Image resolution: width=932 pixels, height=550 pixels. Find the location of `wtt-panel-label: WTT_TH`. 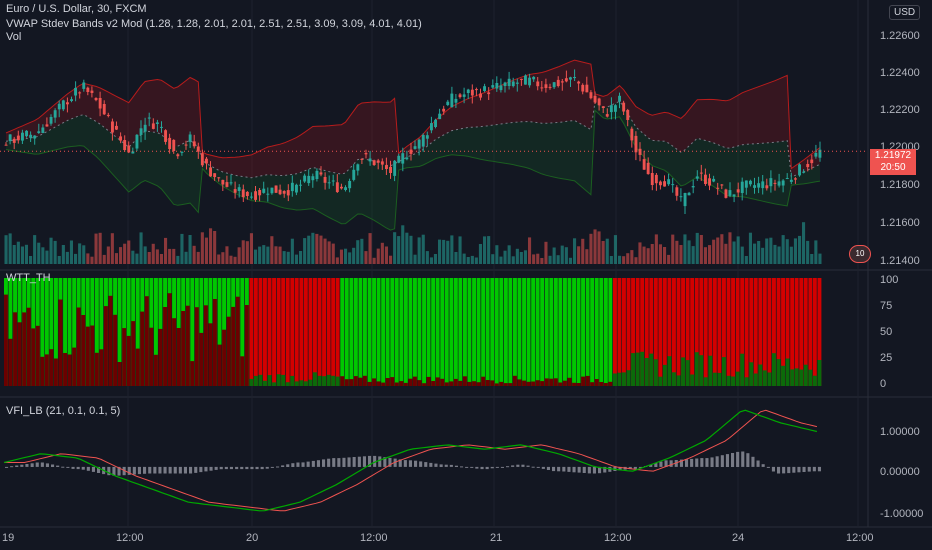

wtt-panel-label: WTT_TH is located at coordinates (28, 278).